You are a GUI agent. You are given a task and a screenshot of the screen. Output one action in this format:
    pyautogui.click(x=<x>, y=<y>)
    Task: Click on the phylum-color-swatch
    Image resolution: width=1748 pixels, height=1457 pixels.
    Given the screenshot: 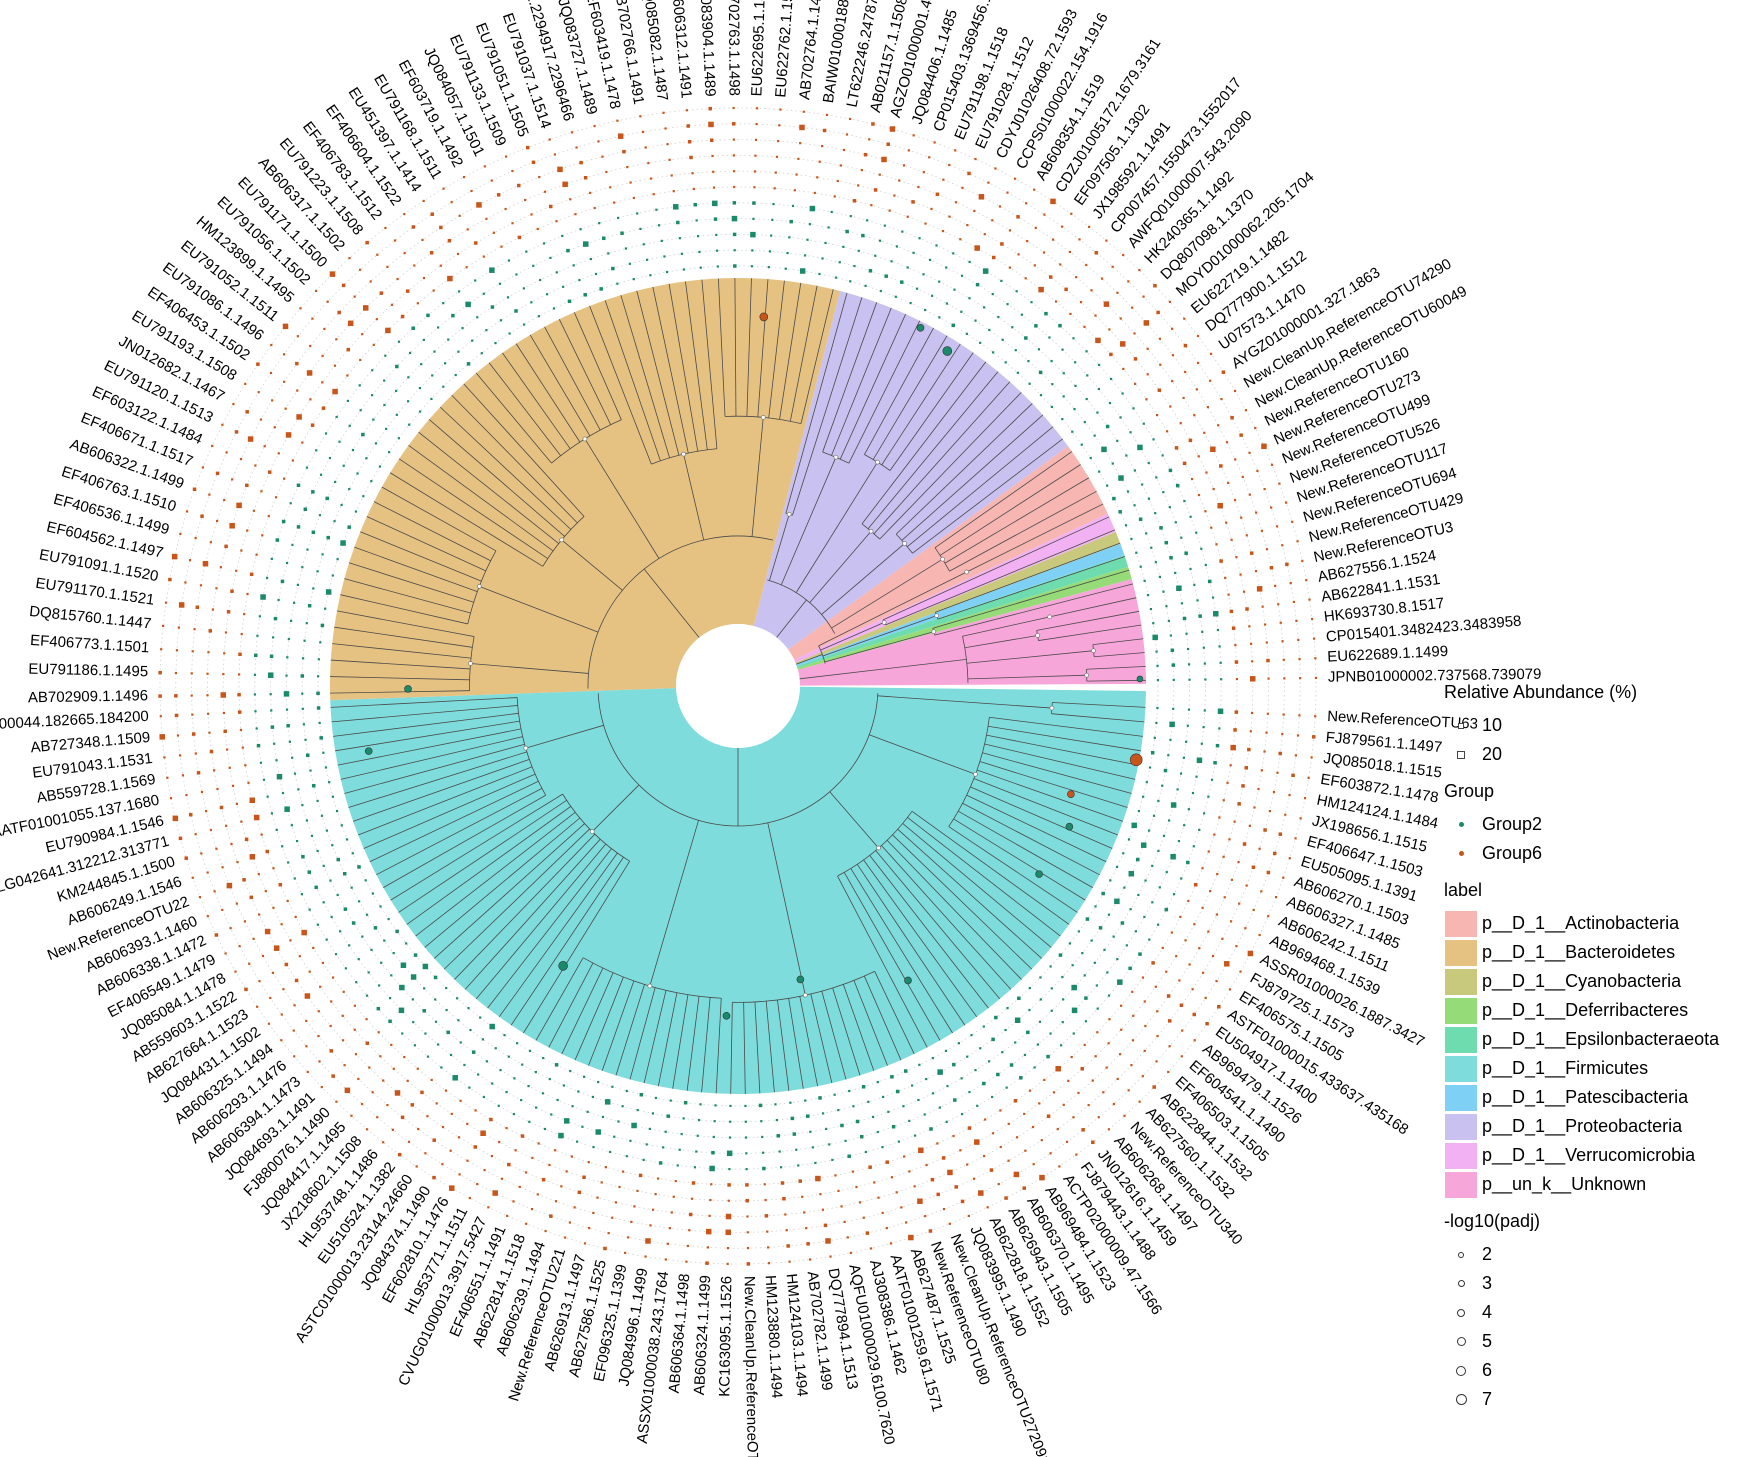 What is the action you would take?
    pyautogui.click(x=1461, y=1068)
    